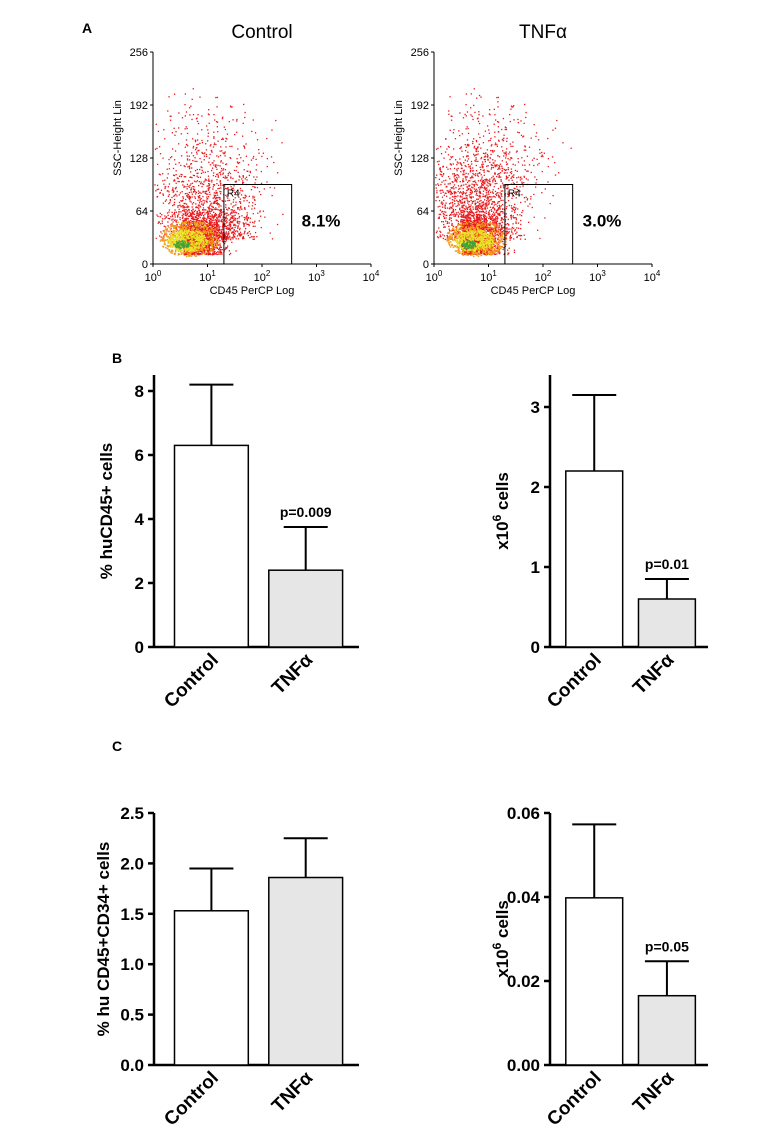 This screenshot has height=1147, width=765. I want to click on flow-x-label: CD45 PerCP Log, so click(252, 291).